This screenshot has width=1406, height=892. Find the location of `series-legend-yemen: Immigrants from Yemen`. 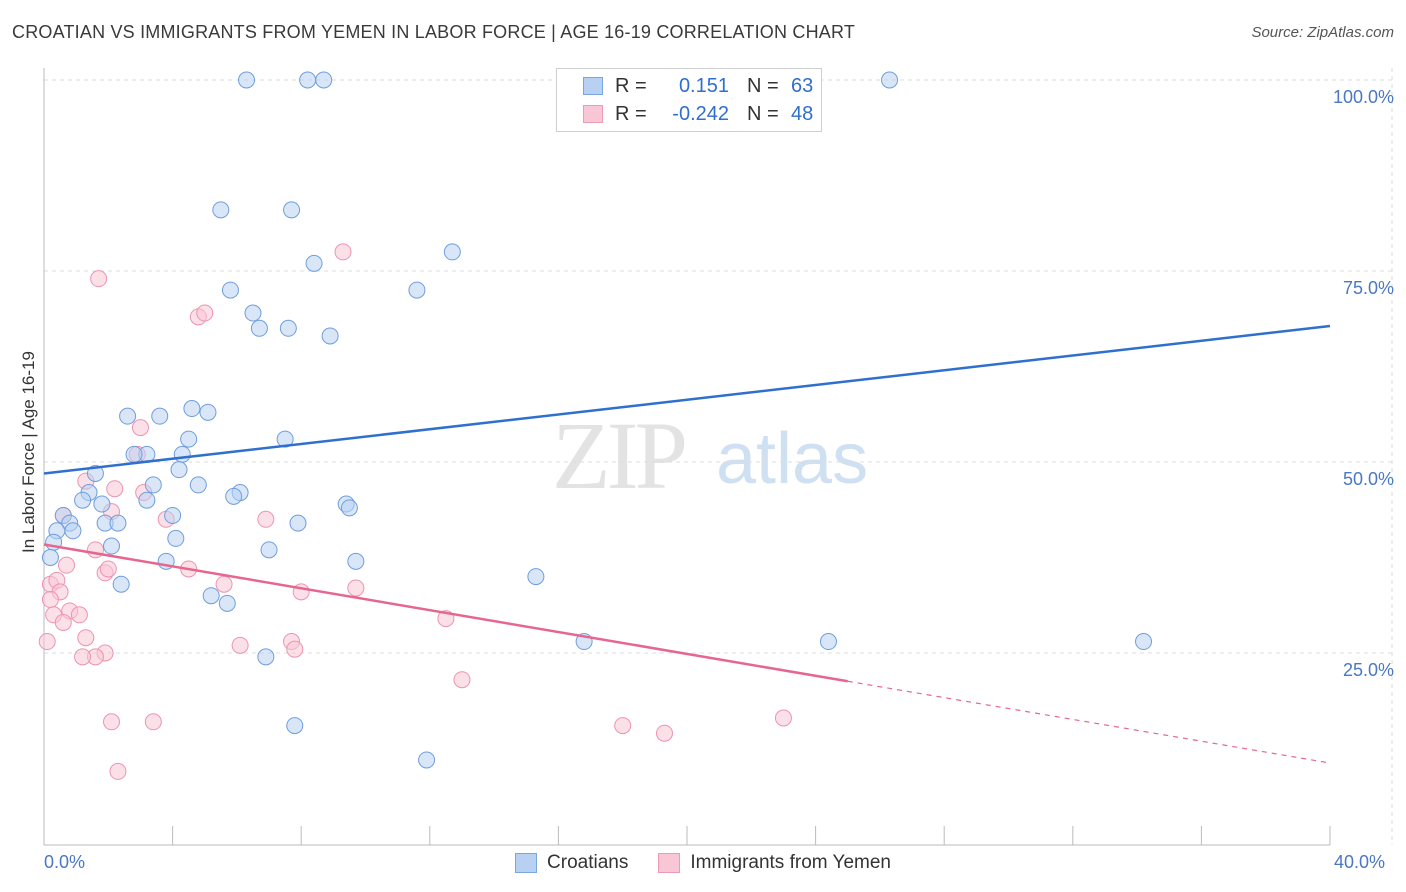

series-legend-yemen: Immigrants from Yemen is located at coordinates (774, 863).